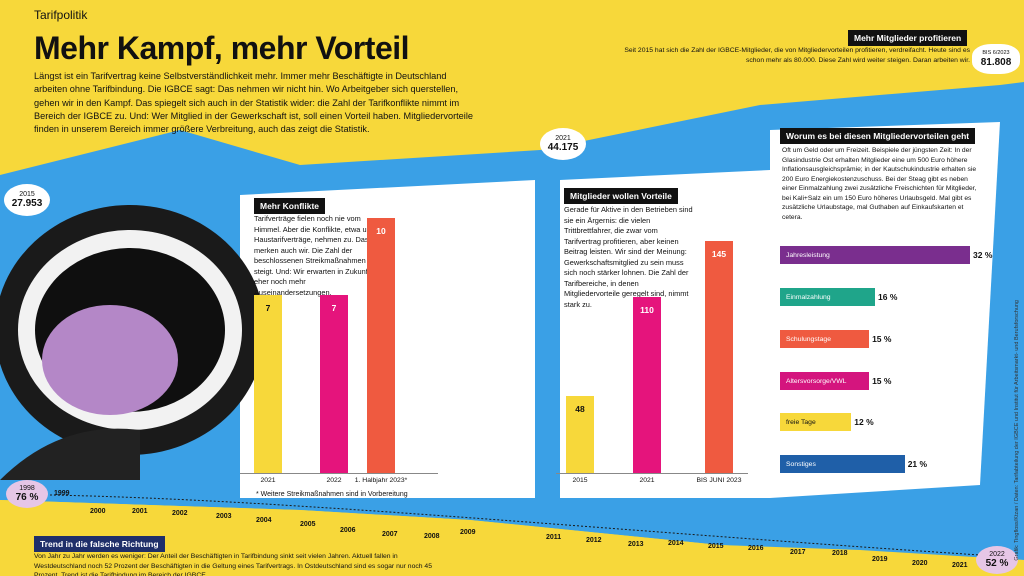 The width and height of the screenshot is (1024, 576). I want to click on trend-year-label: 2018, so click(840, 553).